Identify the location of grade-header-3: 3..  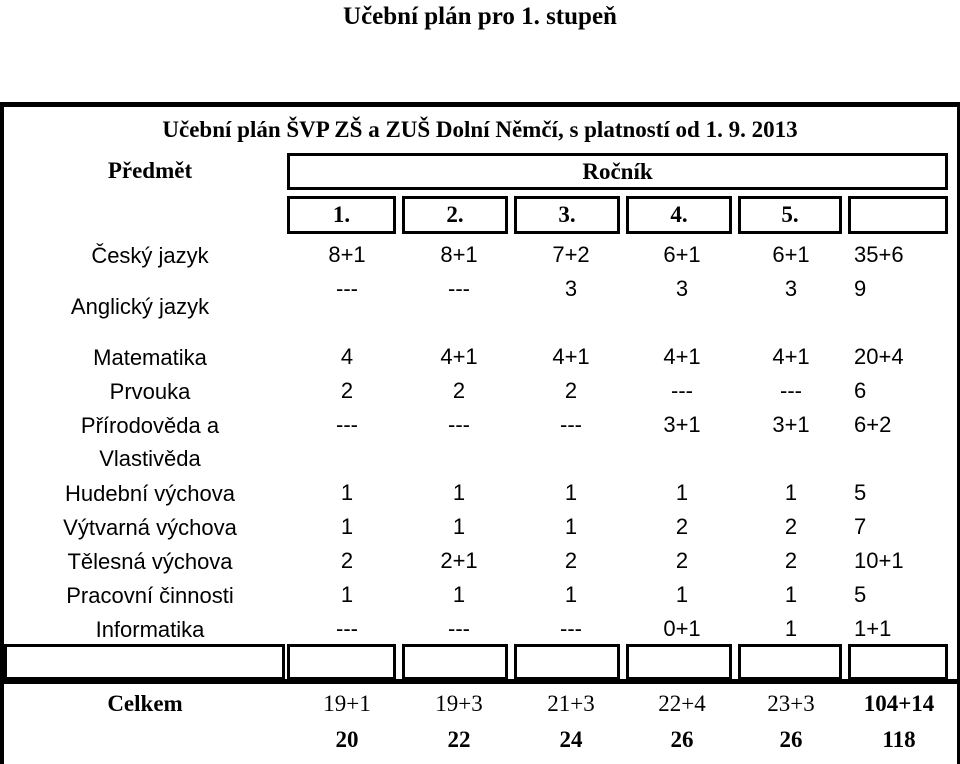
(567, 215).